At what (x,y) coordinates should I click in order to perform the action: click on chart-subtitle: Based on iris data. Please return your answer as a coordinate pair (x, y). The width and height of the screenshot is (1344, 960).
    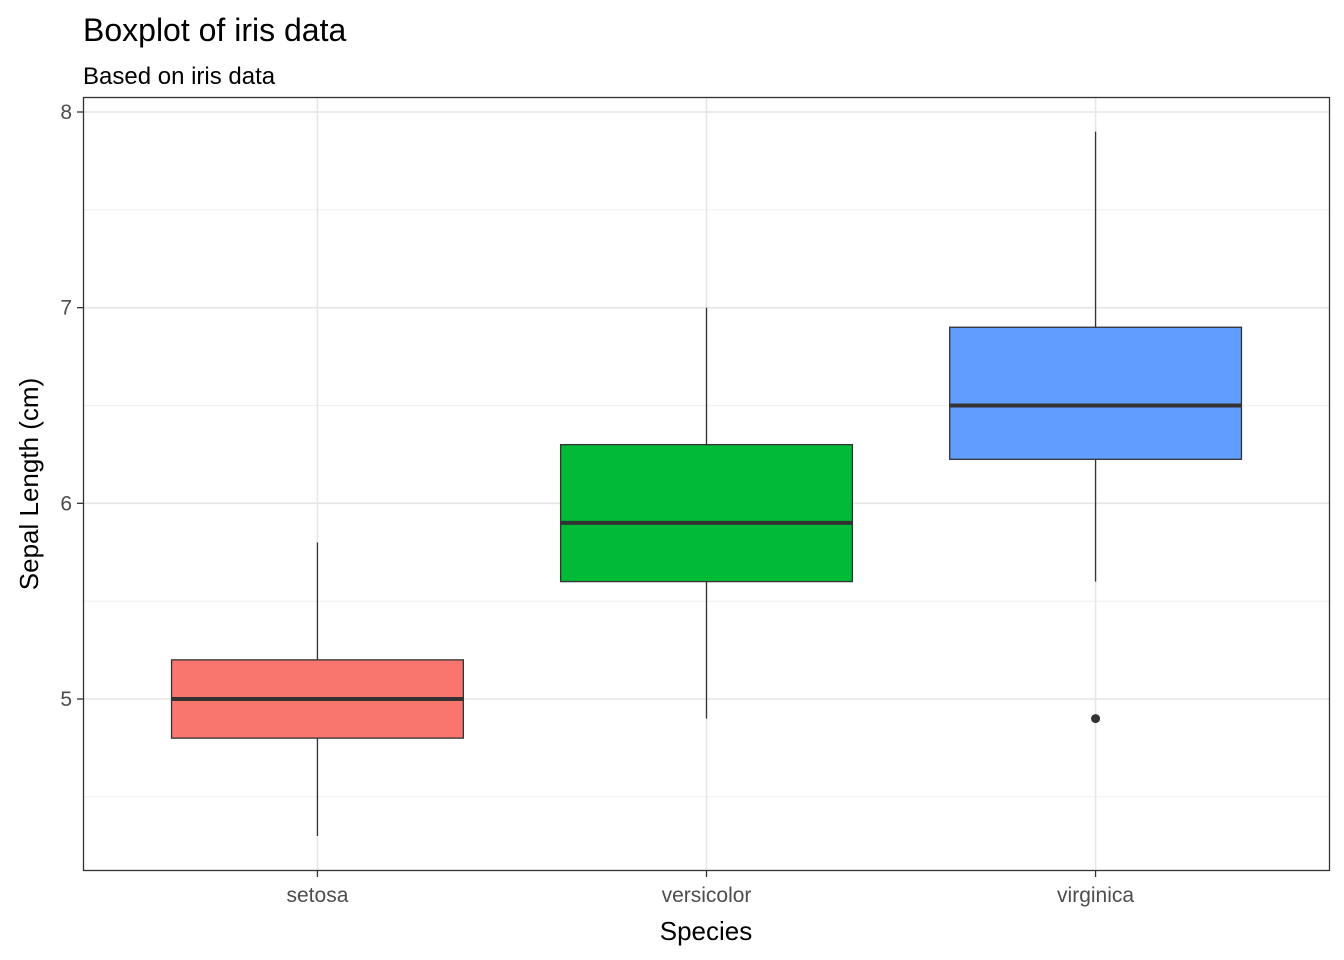
    Looking at the image, I should click on (179, 76).